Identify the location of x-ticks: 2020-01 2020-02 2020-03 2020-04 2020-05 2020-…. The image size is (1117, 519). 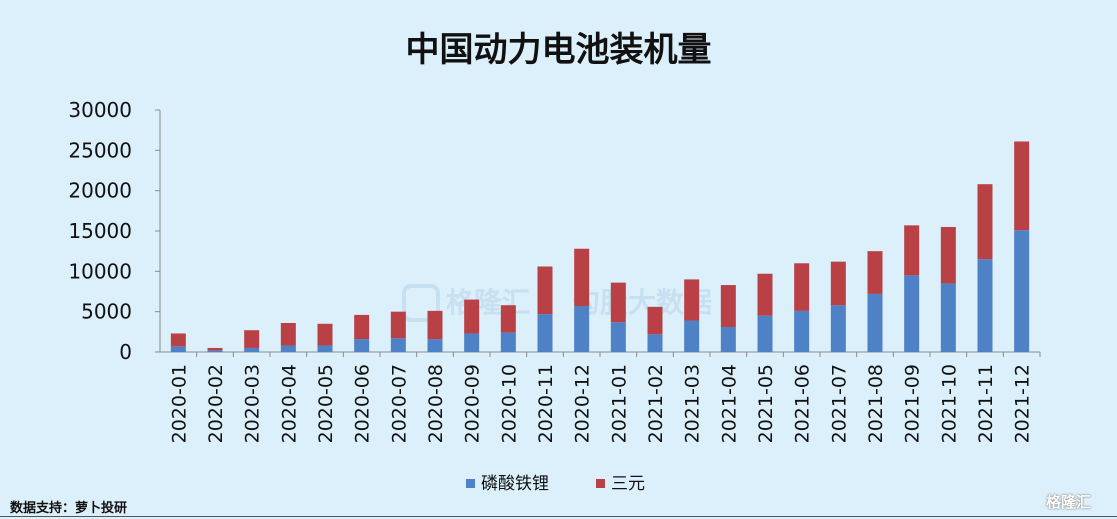
(604, 397).